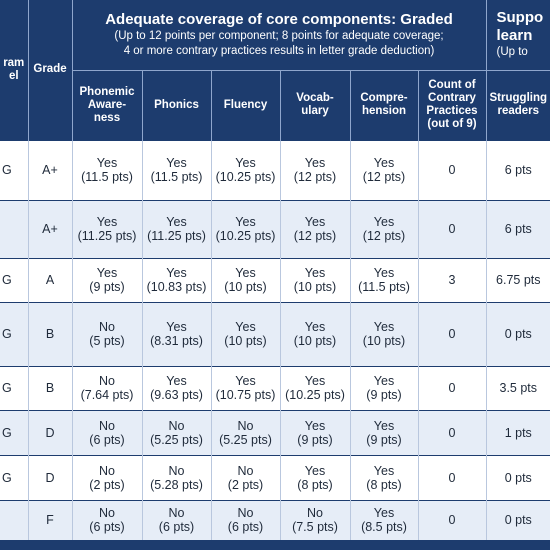  I want to click on column-header: Vocab-ulary, so click(314, 105).